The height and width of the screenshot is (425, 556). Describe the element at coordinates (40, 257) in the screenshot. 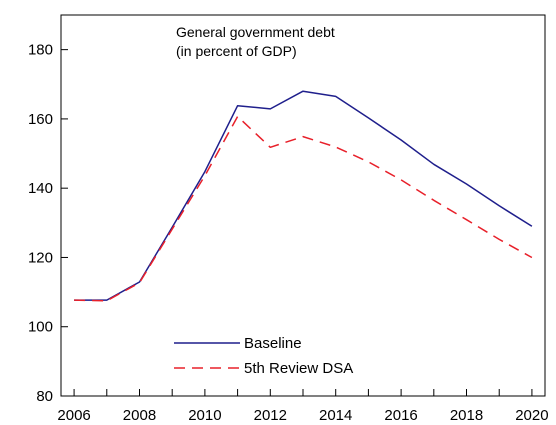

I see `y-tick-label: 120` at that location.